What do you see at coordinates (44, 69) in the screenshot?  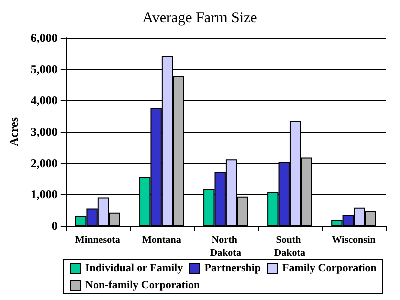 I see `y-tick-label: 5,000` at bounding box center [44, 69].